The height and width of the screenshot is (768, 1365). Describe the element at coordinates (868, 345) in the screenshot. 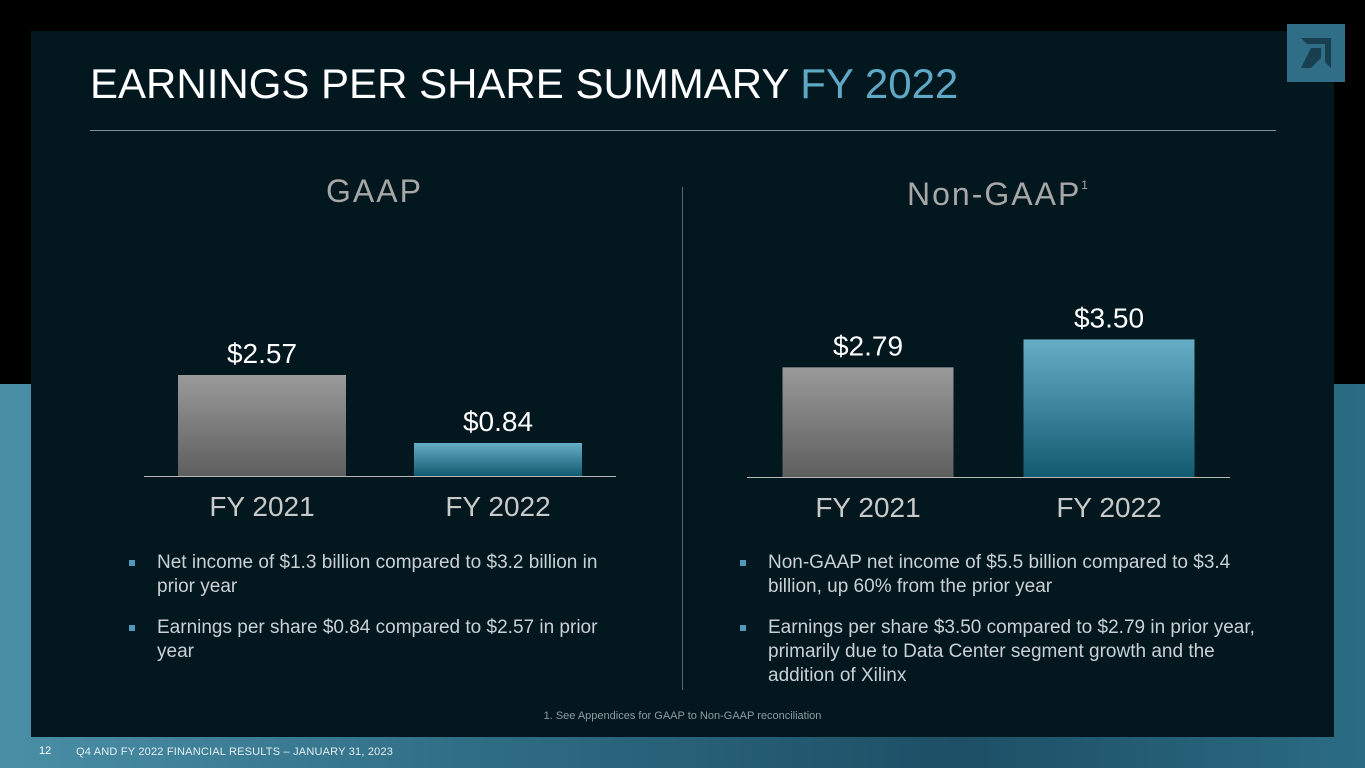

I see `bar-value-label: $2.79` at that location.